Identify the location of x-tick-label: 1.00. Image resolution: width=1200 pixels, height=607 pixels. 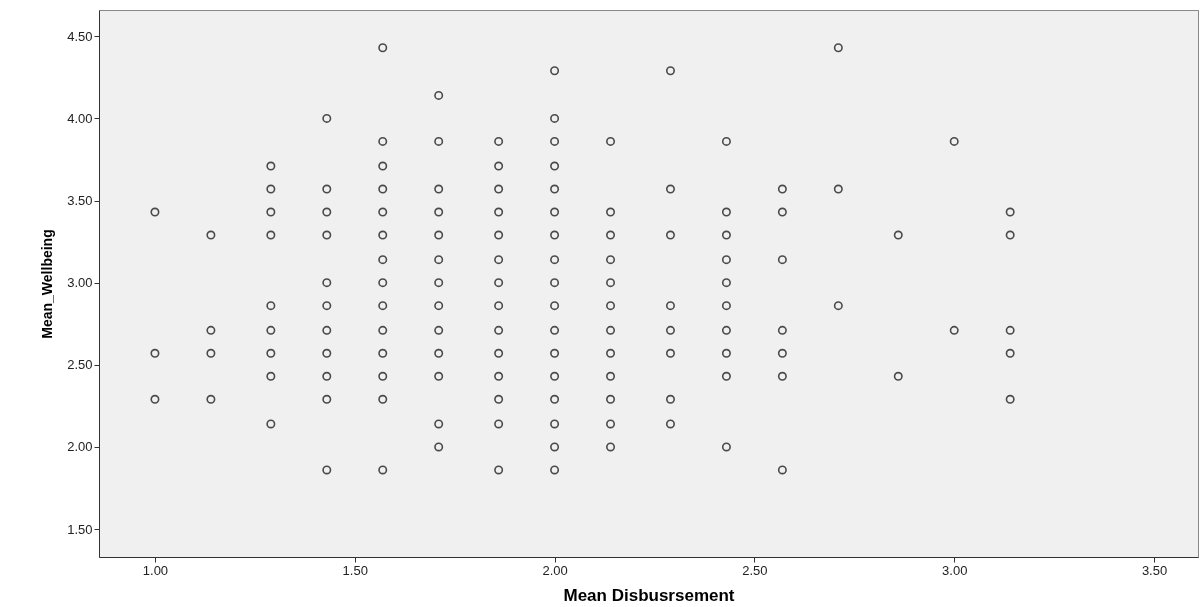
(155, 570).